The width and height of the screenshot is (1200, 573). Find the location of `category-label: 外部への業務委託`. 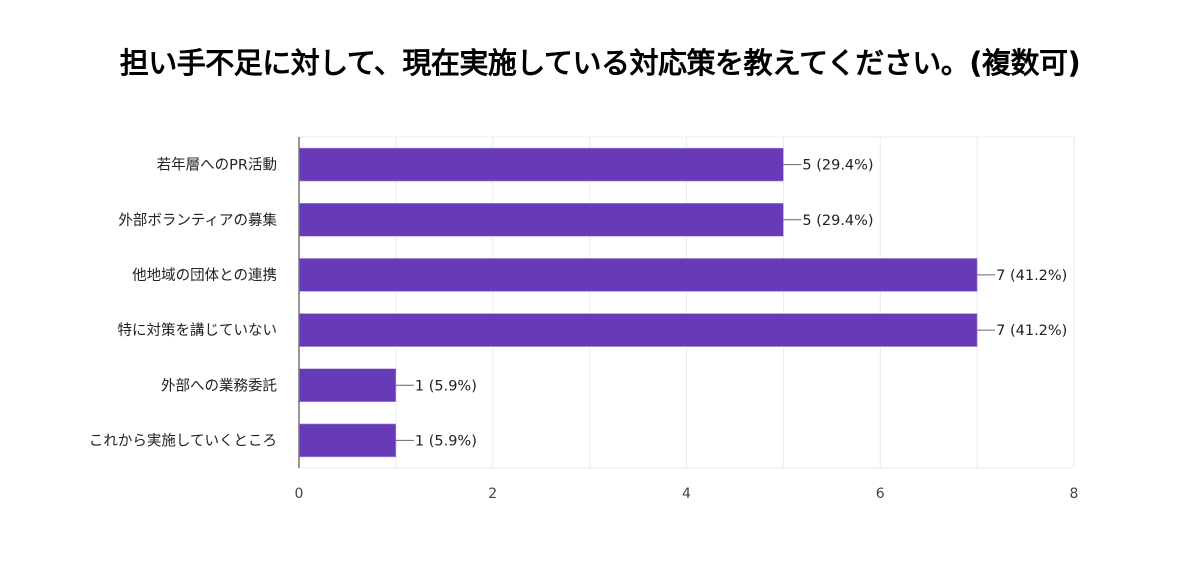

category-label: 外部への業務委託 is located at coordinates (219, 385).